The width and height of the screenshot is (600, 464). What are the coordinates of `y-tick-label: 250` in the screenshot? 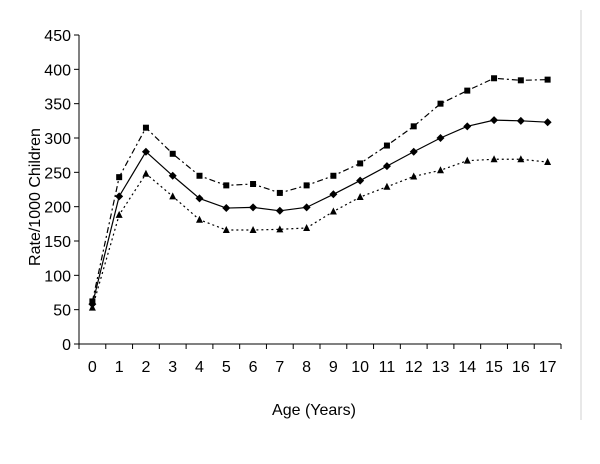 It's located at (57, 173).